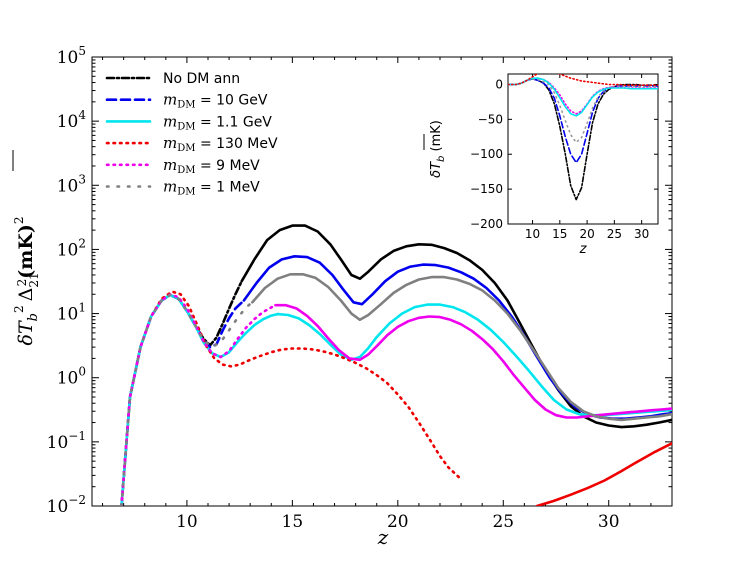 The height and width of the screenshot is (561, 747). I want to click on main-x-tick-label-20: 20, so click(398, 522).